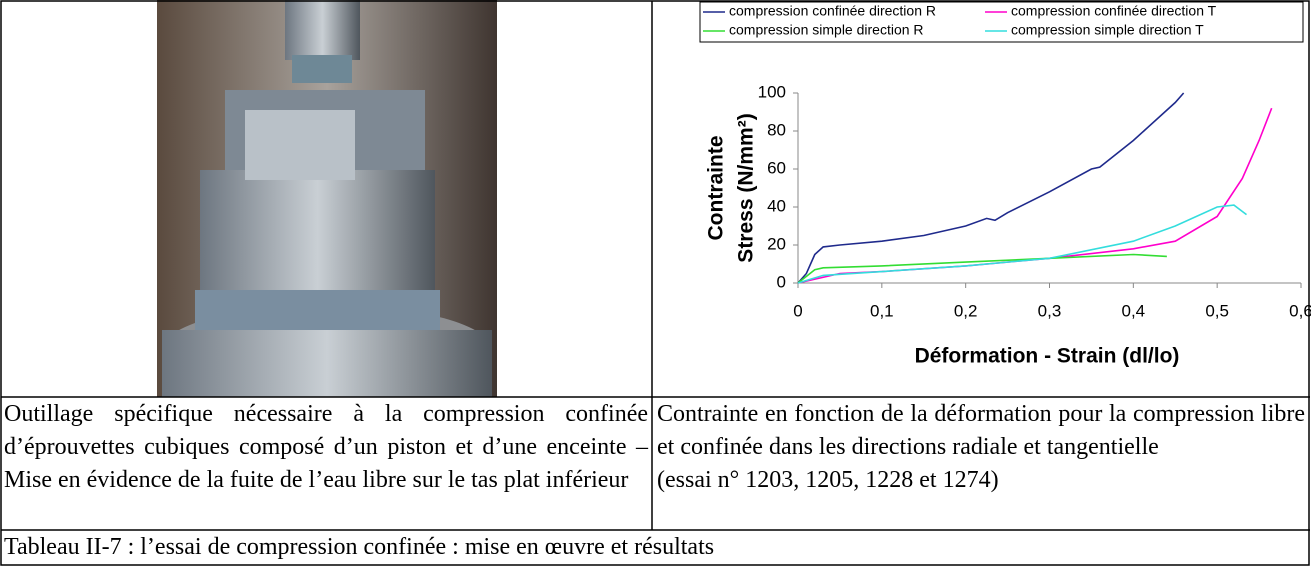 The width and height of the screenshot is (1311, 567). I want to click on y-axis-title-line: Stress (N/mm²), so click(746, 187).